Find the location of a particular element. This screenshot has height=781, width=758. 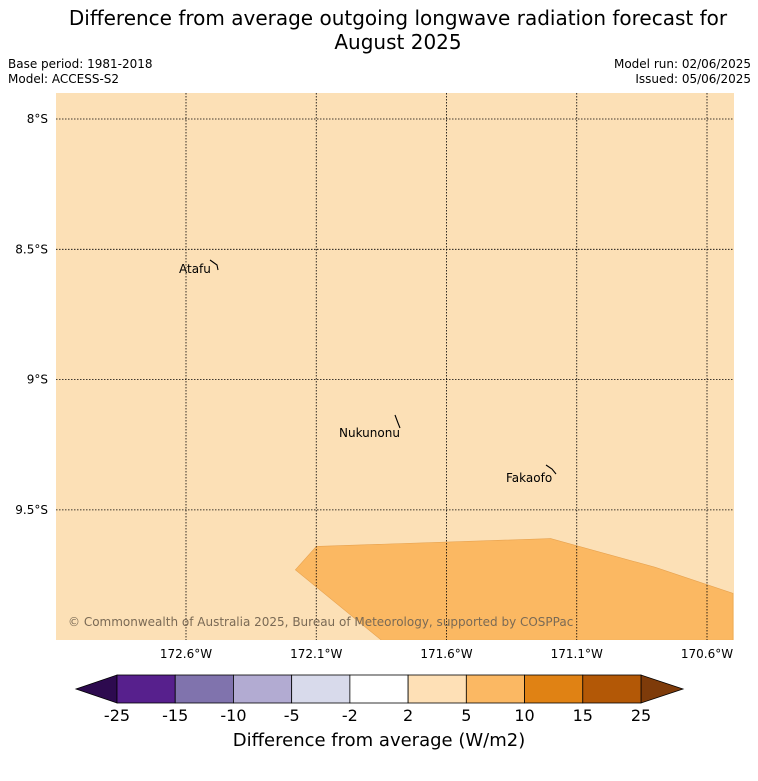

model-run-text: Model run: 02/06/2025 is located at coordinates (682, 64).